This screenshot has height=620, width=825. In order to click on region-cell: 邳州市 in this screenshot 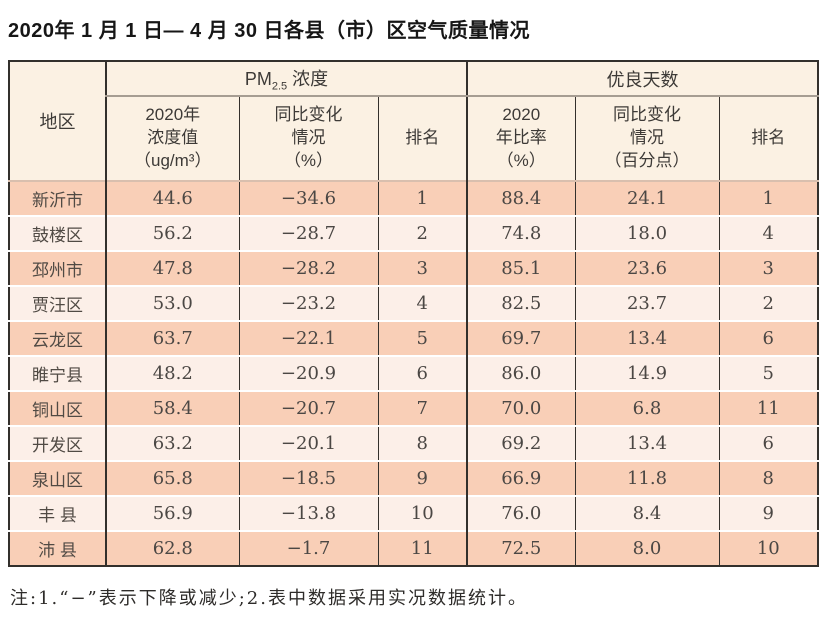, I will do `click(57, 268)`.